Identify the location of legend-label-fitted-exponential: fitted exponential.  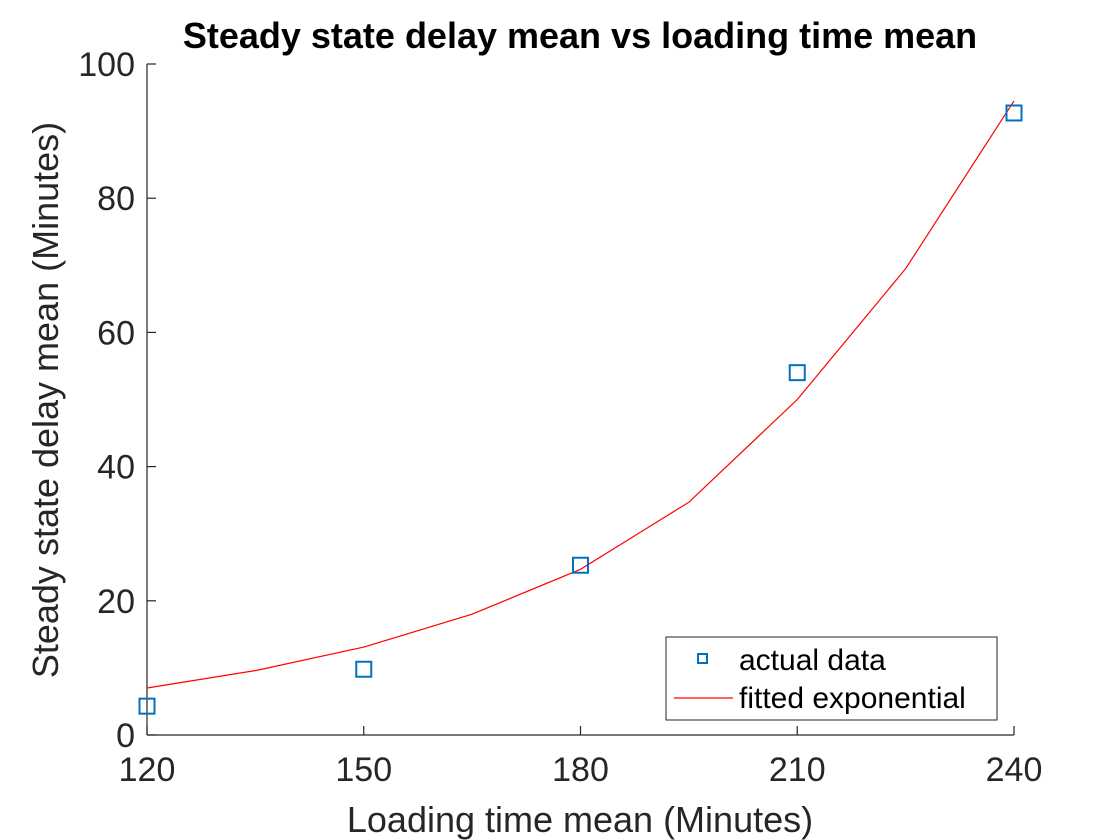
(852, 698).